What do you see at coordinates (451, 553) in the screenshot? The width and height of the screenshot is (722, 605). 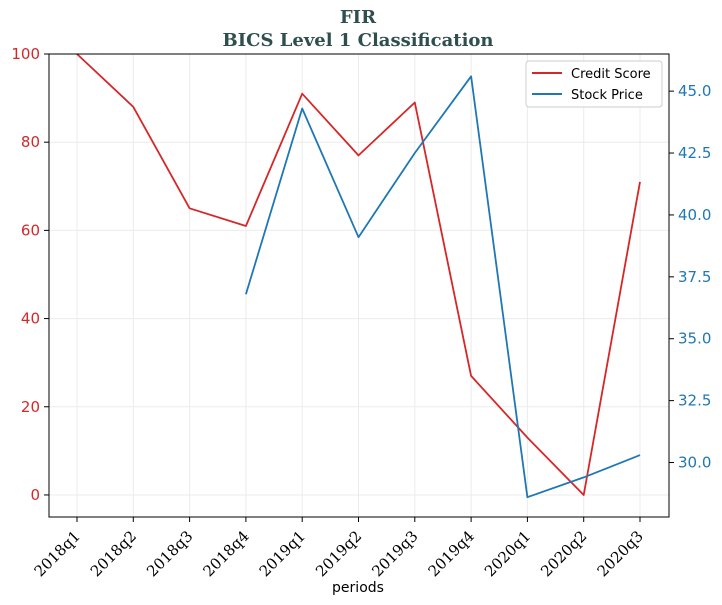 I see `x-tick-label: 2019q4` at bounding box center [451, 553].